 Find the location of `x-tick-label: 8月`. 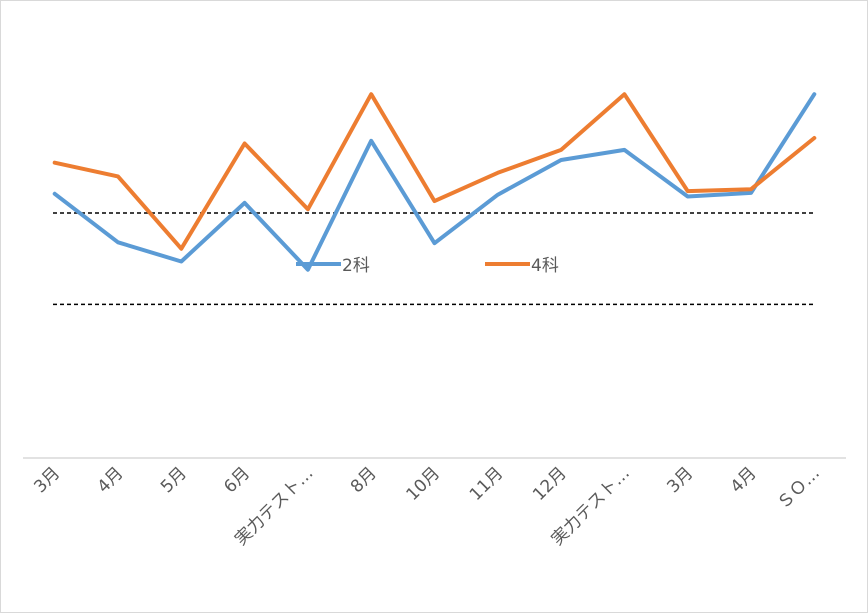

x-tick-label: 8月 is located at coordinates (364, 480).